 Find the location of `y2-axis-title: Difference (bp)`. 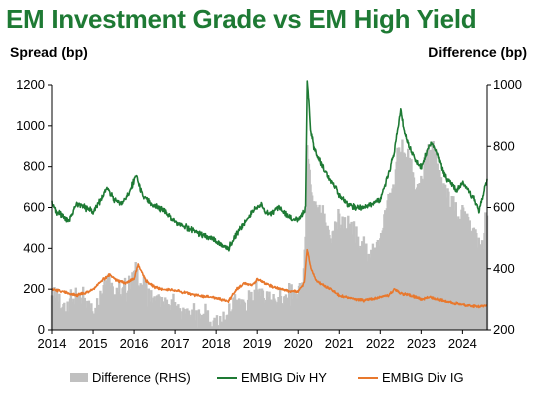

y2-axis-title: Difference (bp) is located at coordinates (477, 52).